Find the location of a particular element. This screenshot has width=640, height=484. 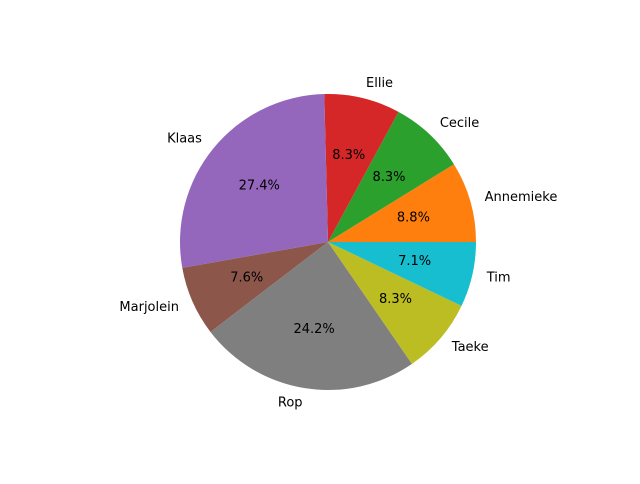

pie-slice-klaas is located at coordinates (254, 181).